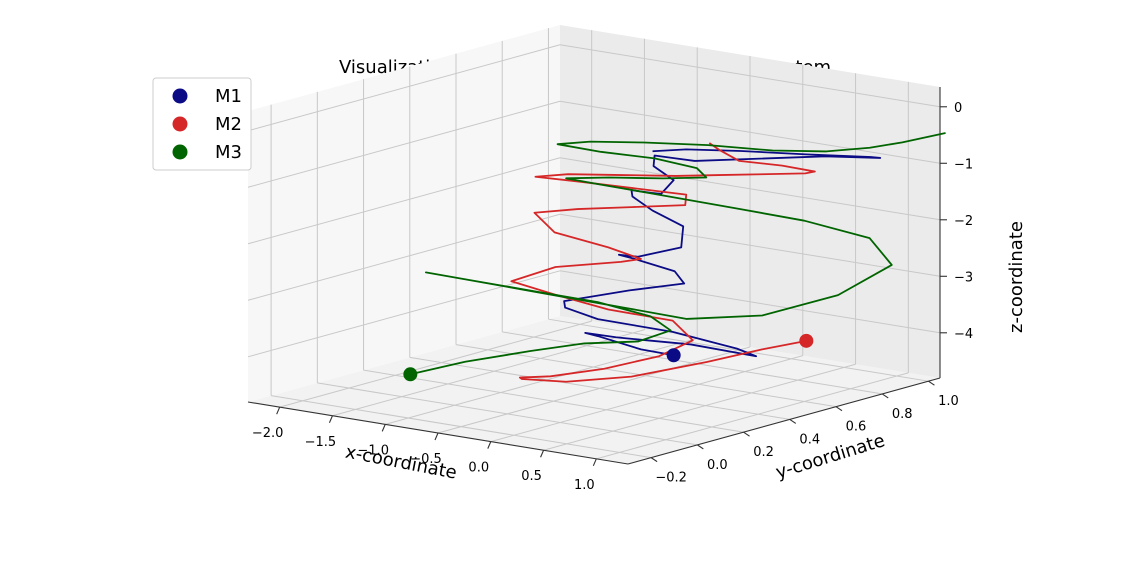  What do you see at coordinates (268, 433) in the screenshot?
I see `x-tick-label: −2.0` at bounding box center [268, 433].